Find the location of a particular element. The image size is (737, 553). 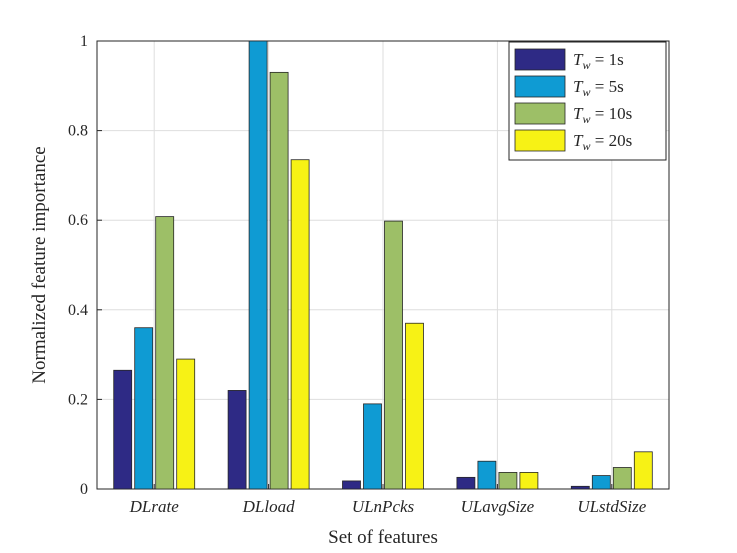

x-axis-ticks: DLrate DLload ULnPcks ULavgSize ULstdSize is located at coordinates (388, 500).